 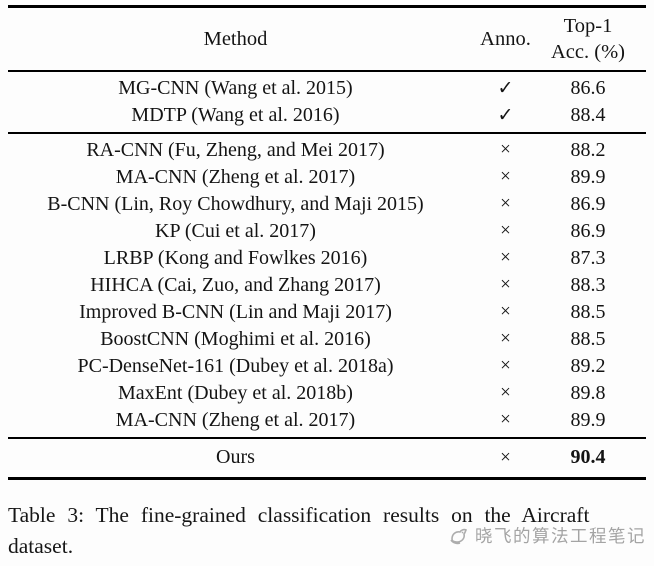 What do you see at coordinates (588, 365) in the screenshot?
I see `accuracy-value: 89.2` at bounding box center [588, 365].